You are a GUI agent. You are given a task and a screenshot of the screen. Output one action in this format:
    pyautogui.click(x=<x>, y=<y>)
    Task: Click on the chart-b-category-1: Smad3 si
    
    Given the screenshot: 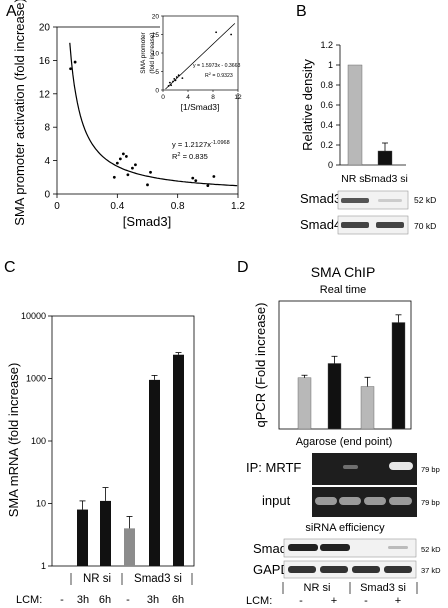 What is the action you would take?
    pyautogui.click(x=386, y=179)
    